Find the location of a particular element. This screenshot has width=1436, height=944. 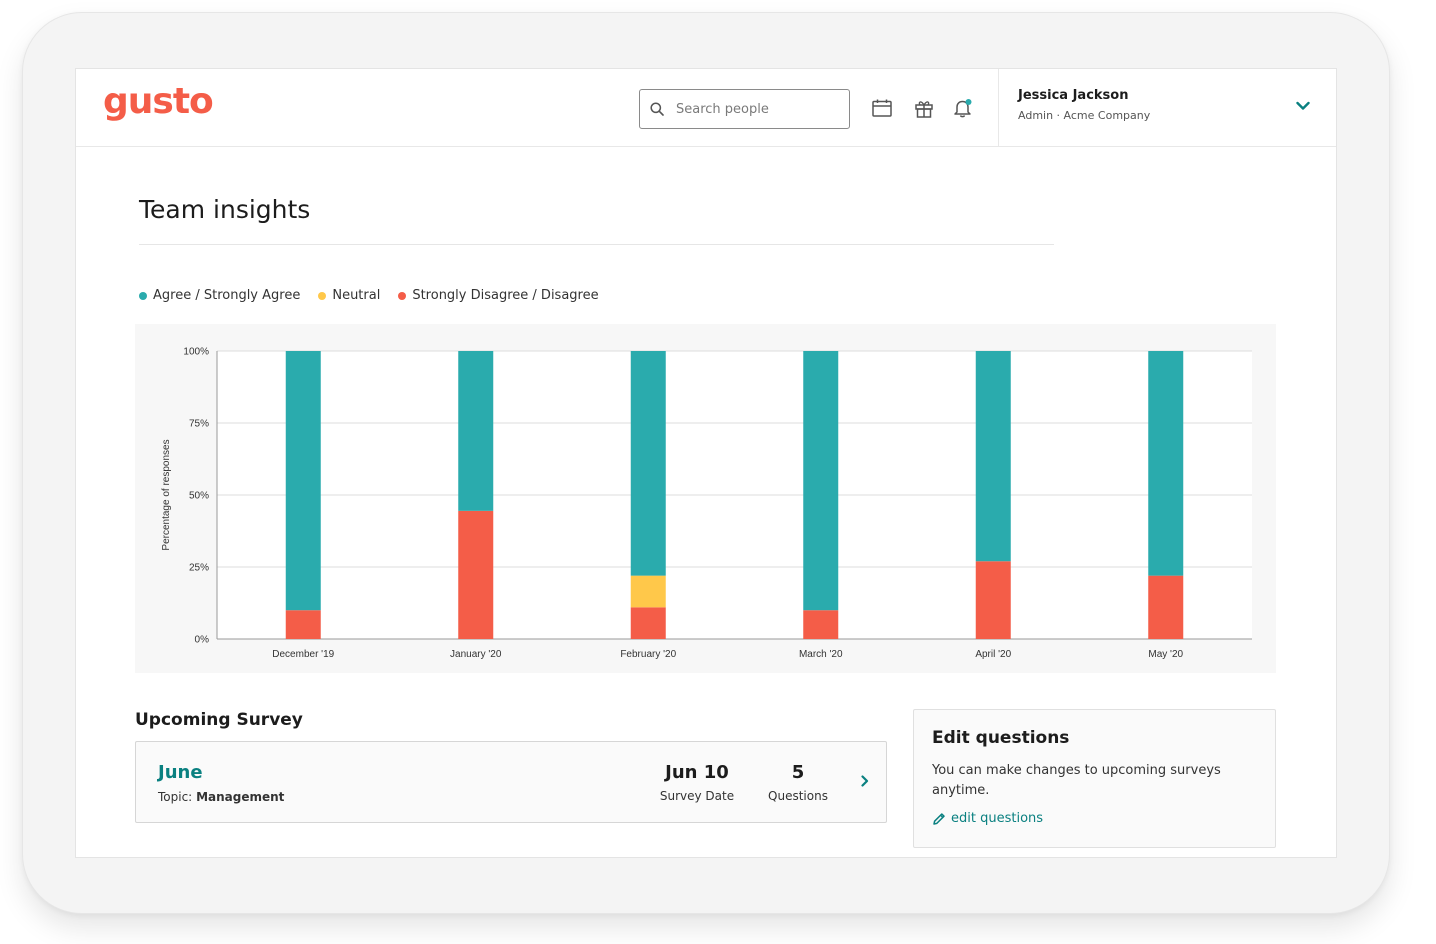

pencil-icon is located at coordinates (939, 819).